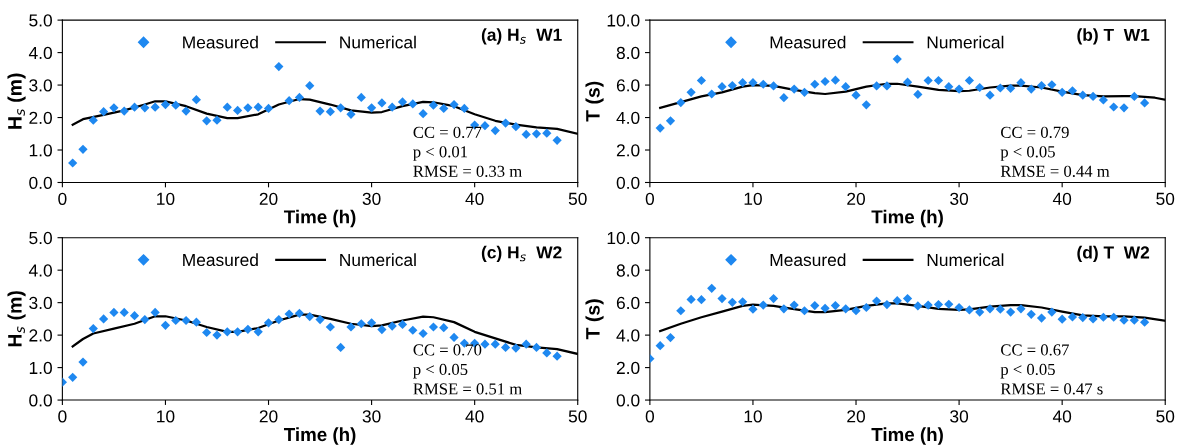 The image size is (1177, 447). I want to click on y-tick-label: 10.0, so click(623, 238).